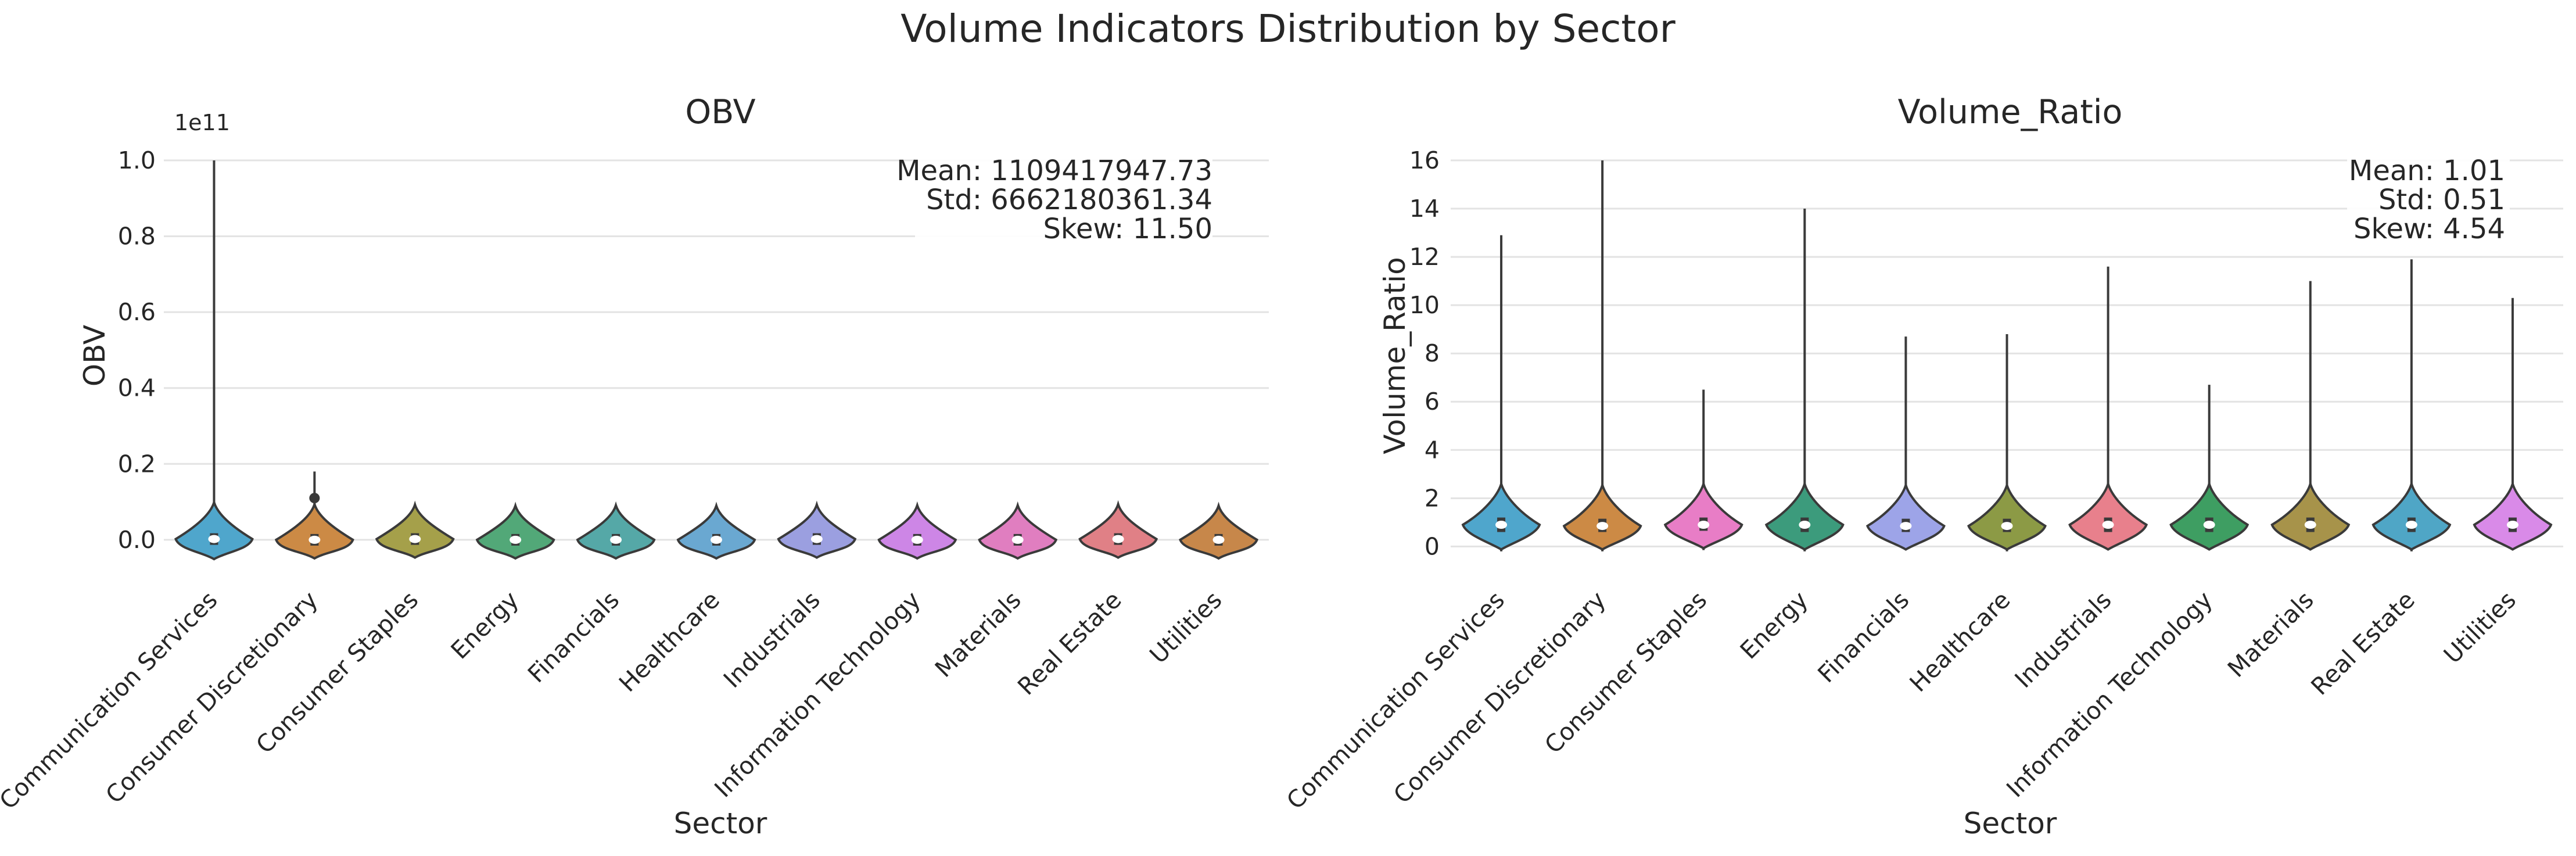 The height and width of the screenshot is (856, 2576). Describe the element at coordinates (2270, 634) in the screenshot. I see `x-tick-label-materials-volume-ratio: Materials` at that location.